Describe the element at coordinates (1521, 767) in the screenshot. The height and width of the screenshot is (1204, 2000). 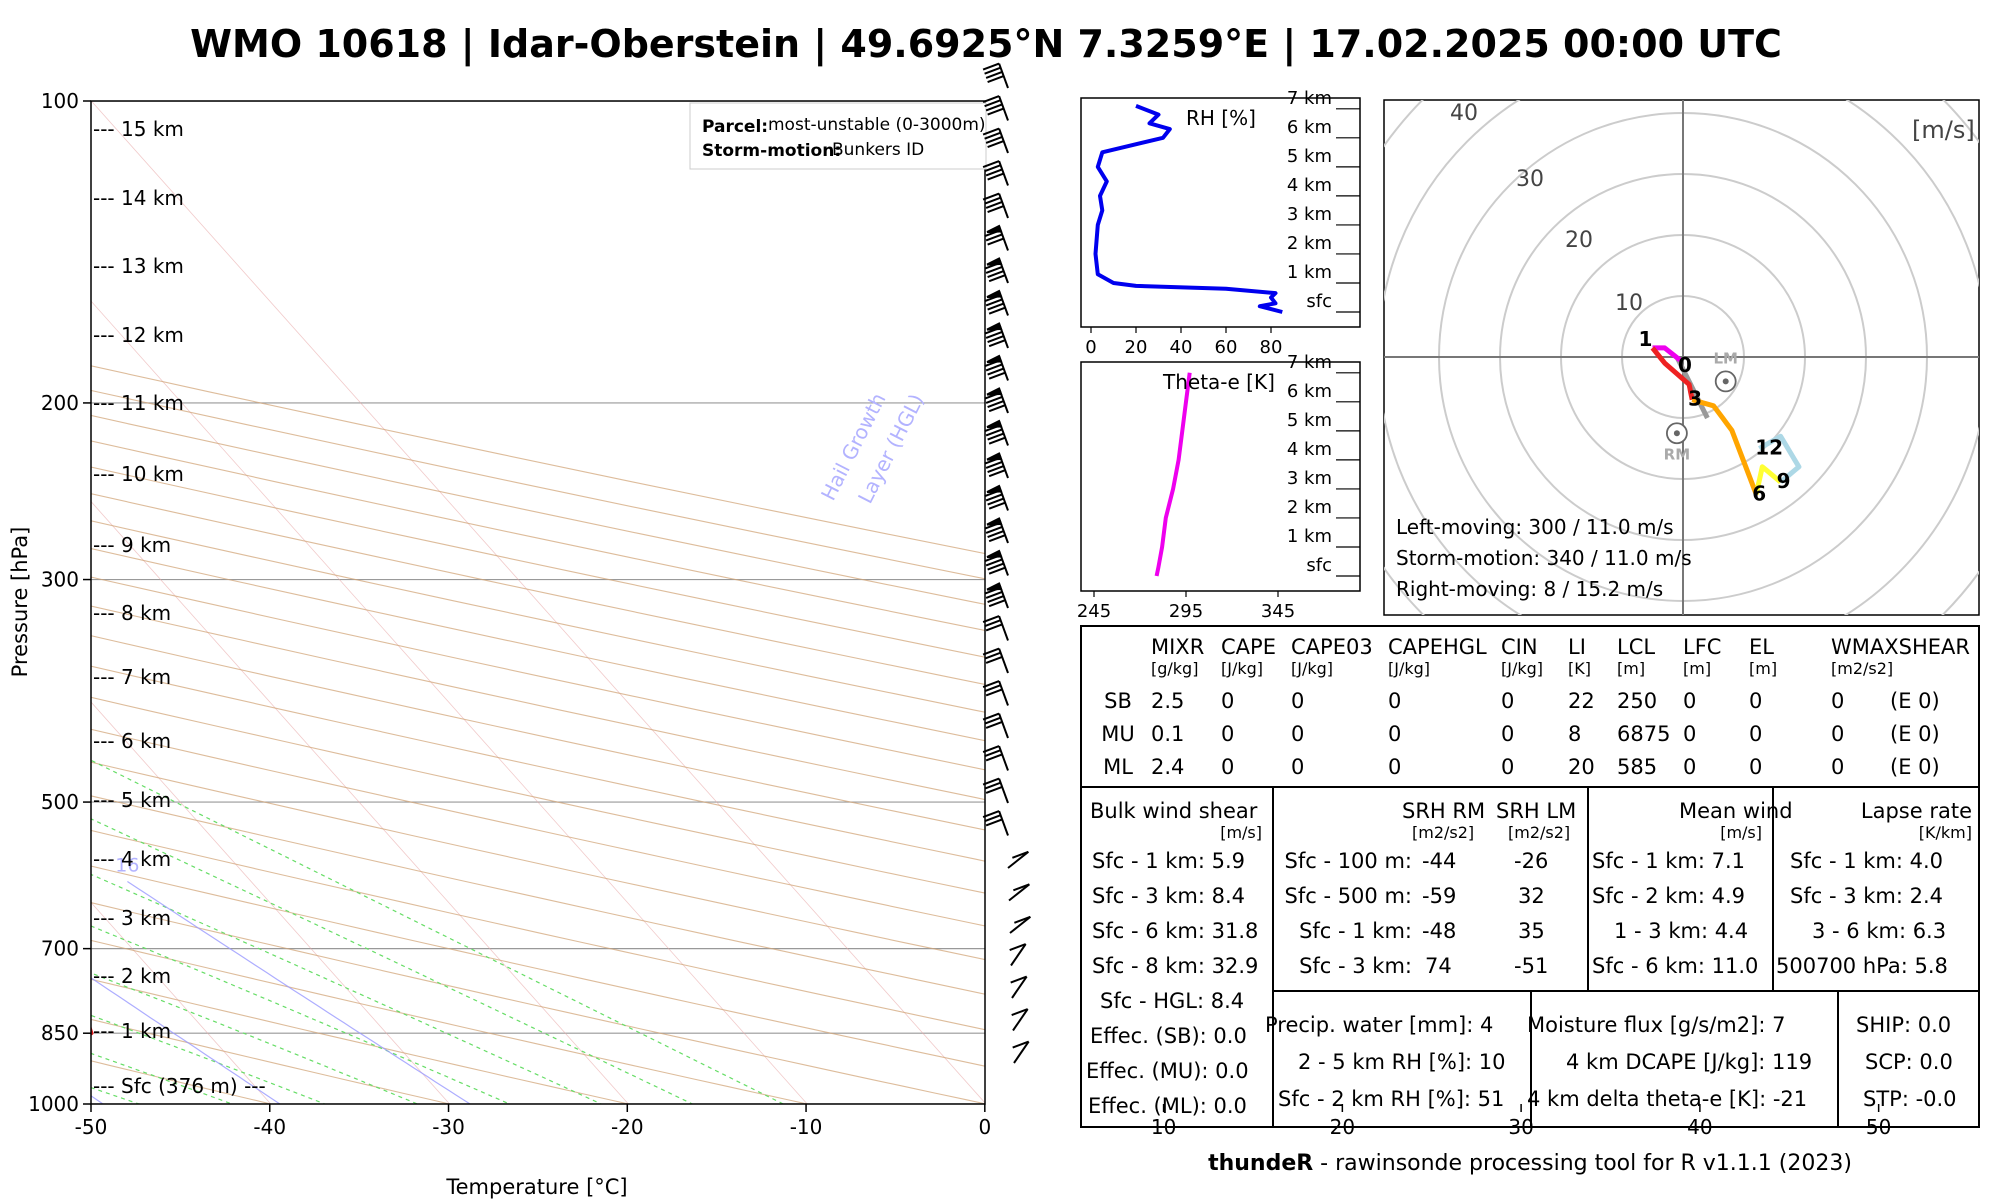
I see `parcel-table-row: ML 2.4 0 0 0 0 20 585 0 0 0 (E 0)` at that location.